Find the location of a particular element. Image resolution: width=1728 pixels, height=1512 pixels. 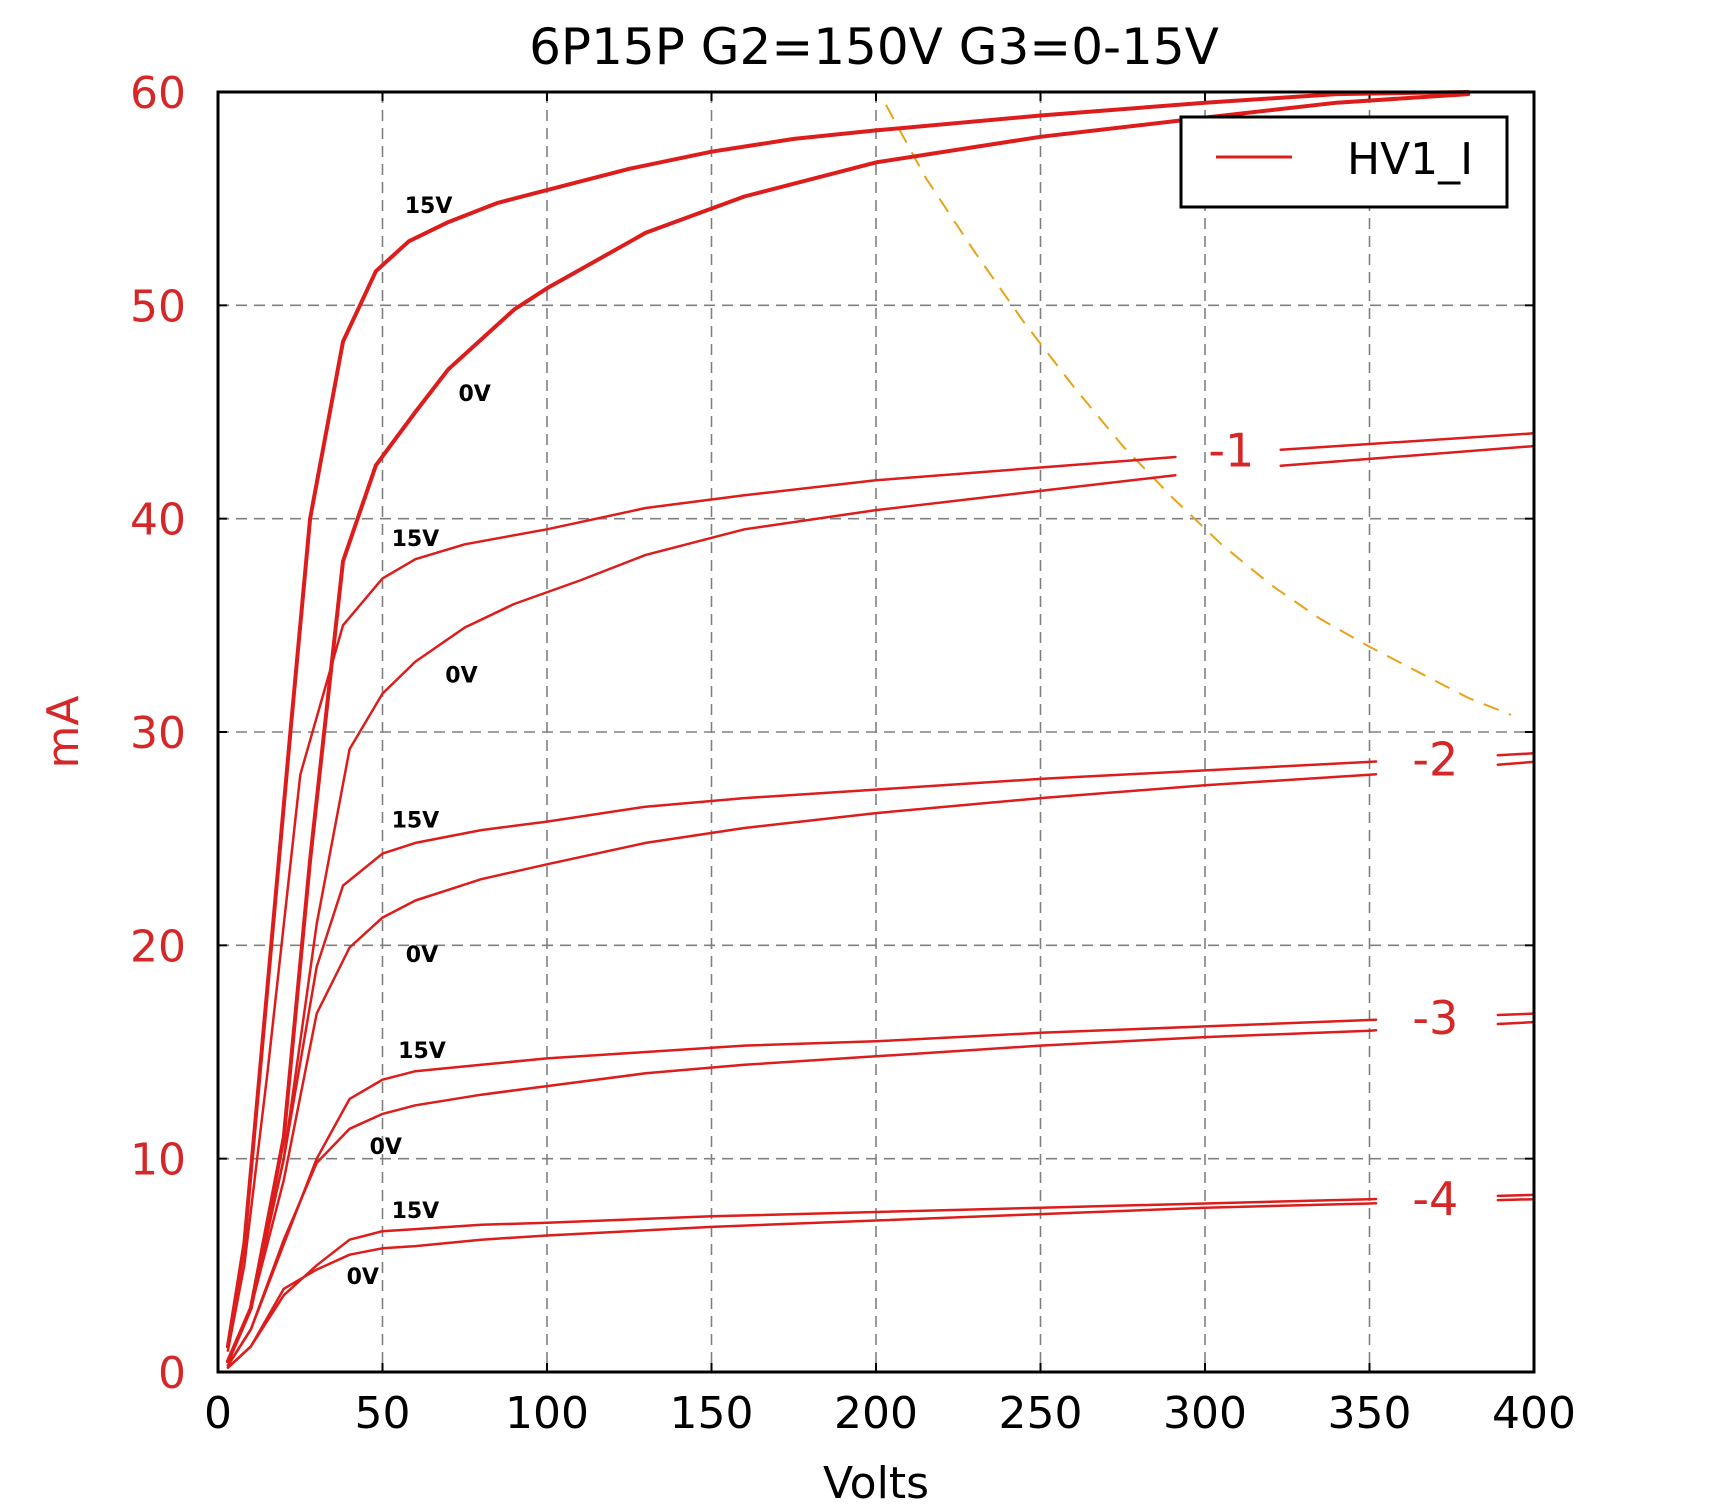

y-axis-label: mA is located at coordinates (63, 732).